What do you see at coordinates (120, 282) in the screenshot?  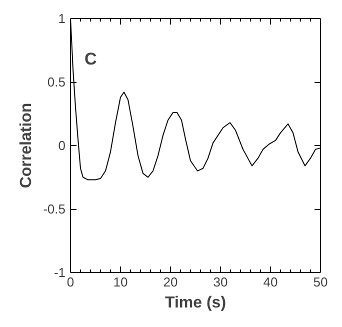 I see `x-tick-label: 10` at bounding box center [120, 282].